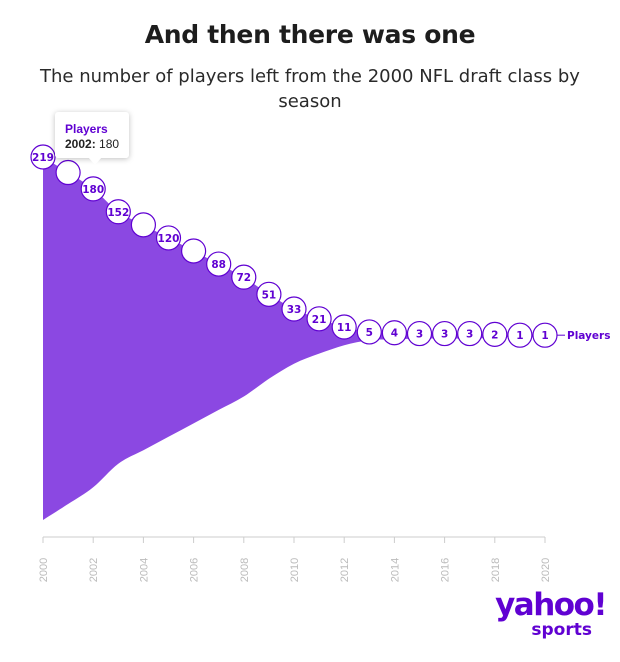  Describe the element at coordinates (245, 570) in the screenshot. I see `x-tick-label: 2008` at that location.